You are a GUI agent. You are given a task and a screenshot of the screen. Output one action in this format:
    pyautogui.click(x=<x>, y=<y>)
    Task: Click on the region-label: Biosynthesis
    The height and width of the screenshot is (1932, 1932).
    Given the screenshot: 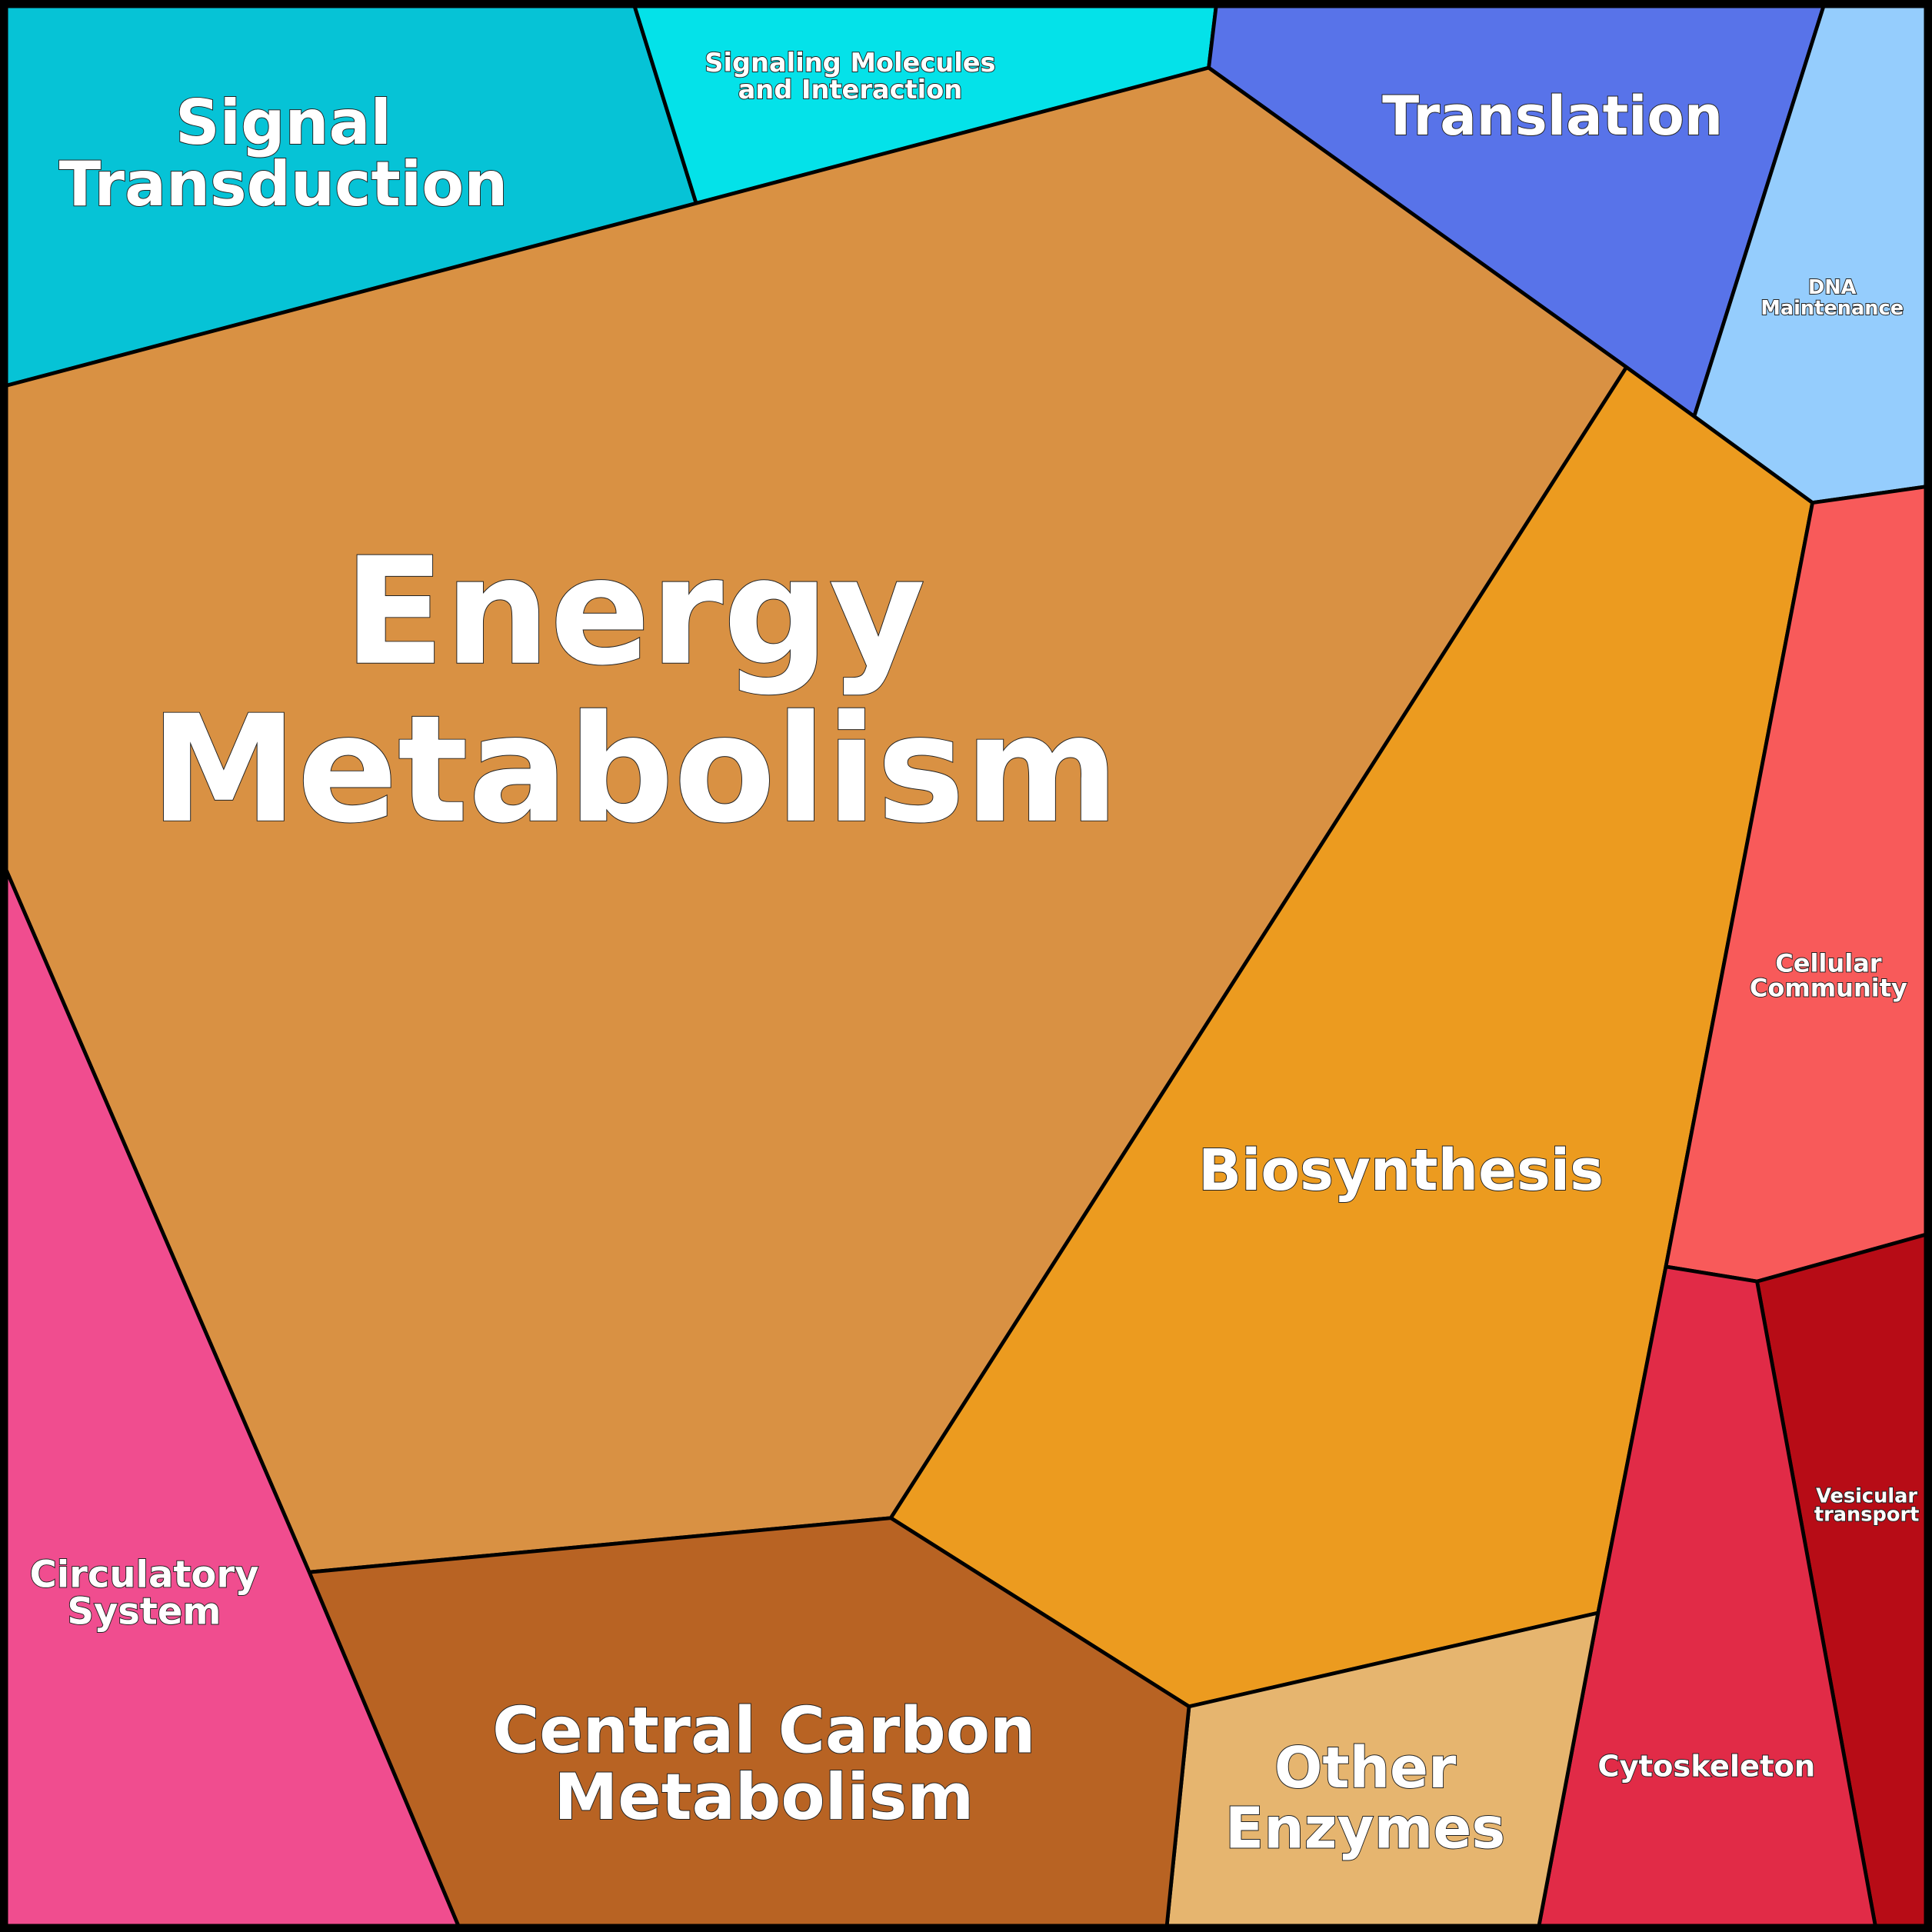 What is the action you would take?
    pyautogui.click(x=1401, y=1171)
    